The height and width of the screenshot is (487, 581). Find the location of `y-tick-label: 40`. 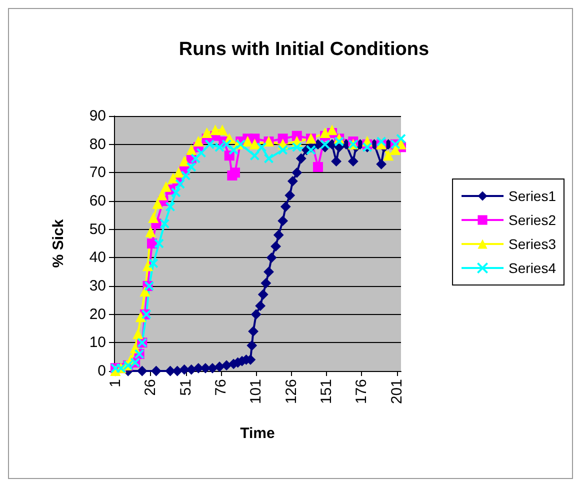

y-tick-label: 40 is located at coordinates (97, 257).